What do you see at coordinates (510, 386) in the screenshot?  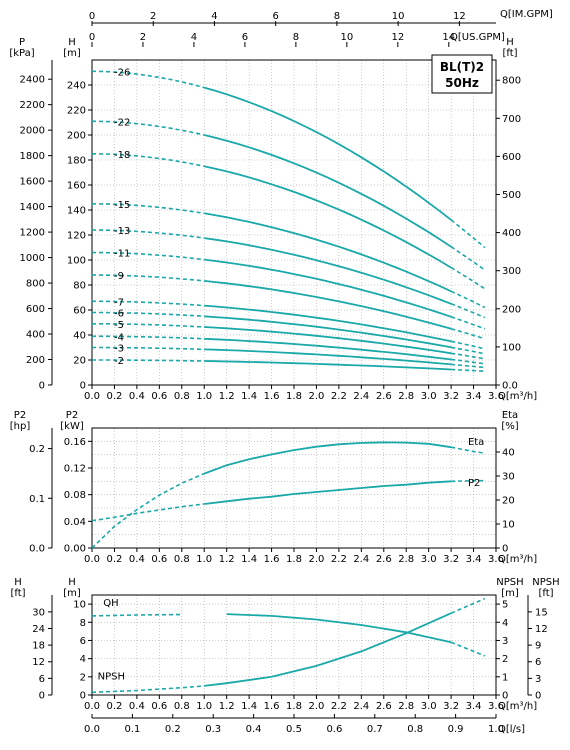 I see `head-ft-ytick-label: 0.0` at bounding box center [510, 386].